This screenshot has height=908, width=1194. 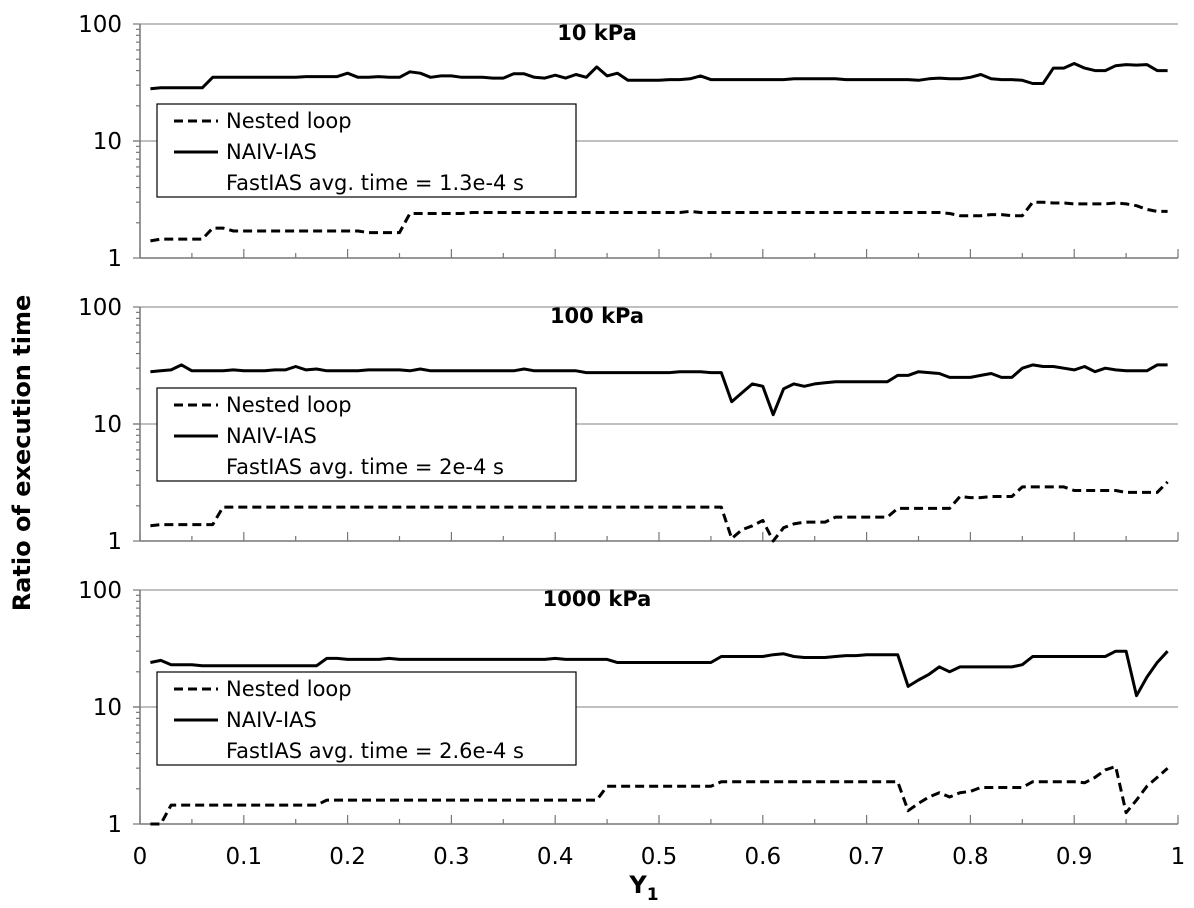 I want to click on x-axis-label-subscript: 1, so click(x=653, y=895).